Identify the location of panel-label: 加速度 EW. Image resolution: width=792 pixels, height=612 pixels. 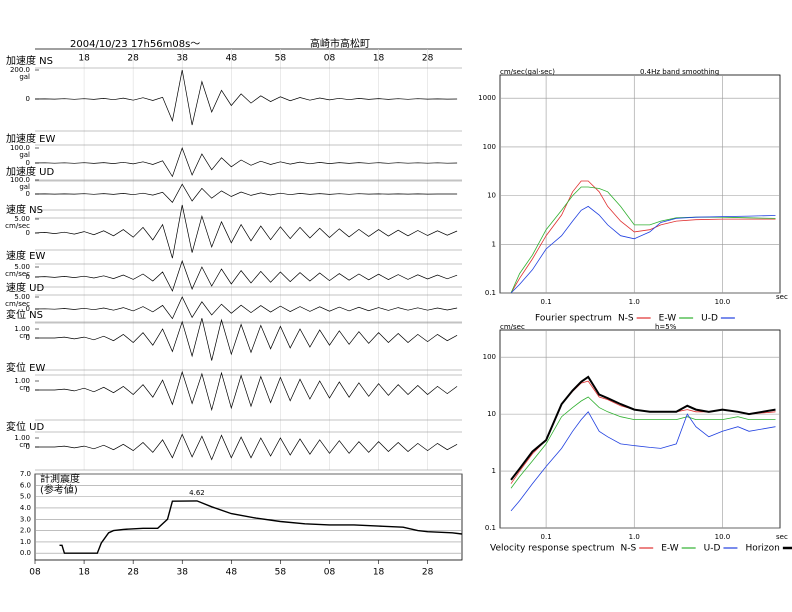
(30, 138).